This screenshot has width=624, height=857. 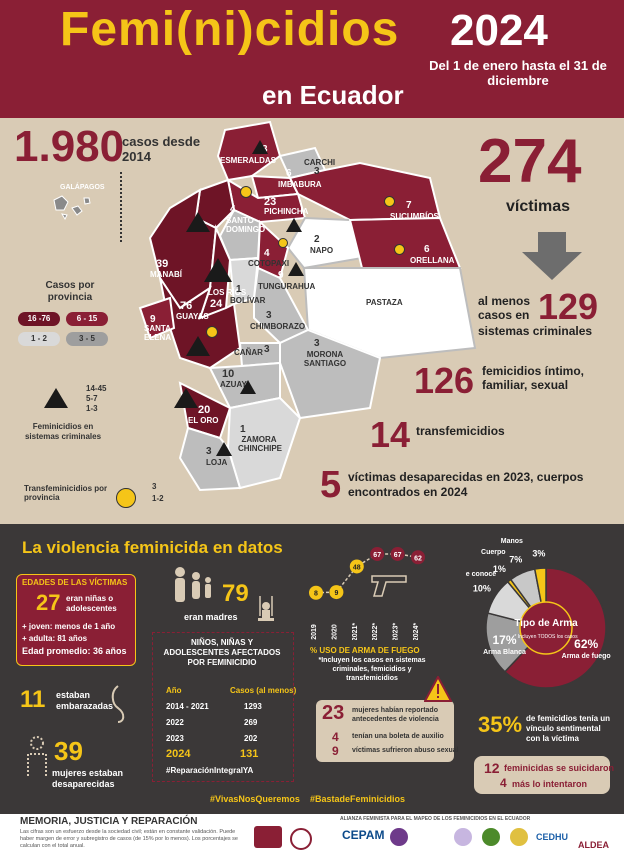 What do you see at coordinates (178, 754) in the screenshot?
I see `orphans-row-year: 2024` at bounding box center [178, 754].